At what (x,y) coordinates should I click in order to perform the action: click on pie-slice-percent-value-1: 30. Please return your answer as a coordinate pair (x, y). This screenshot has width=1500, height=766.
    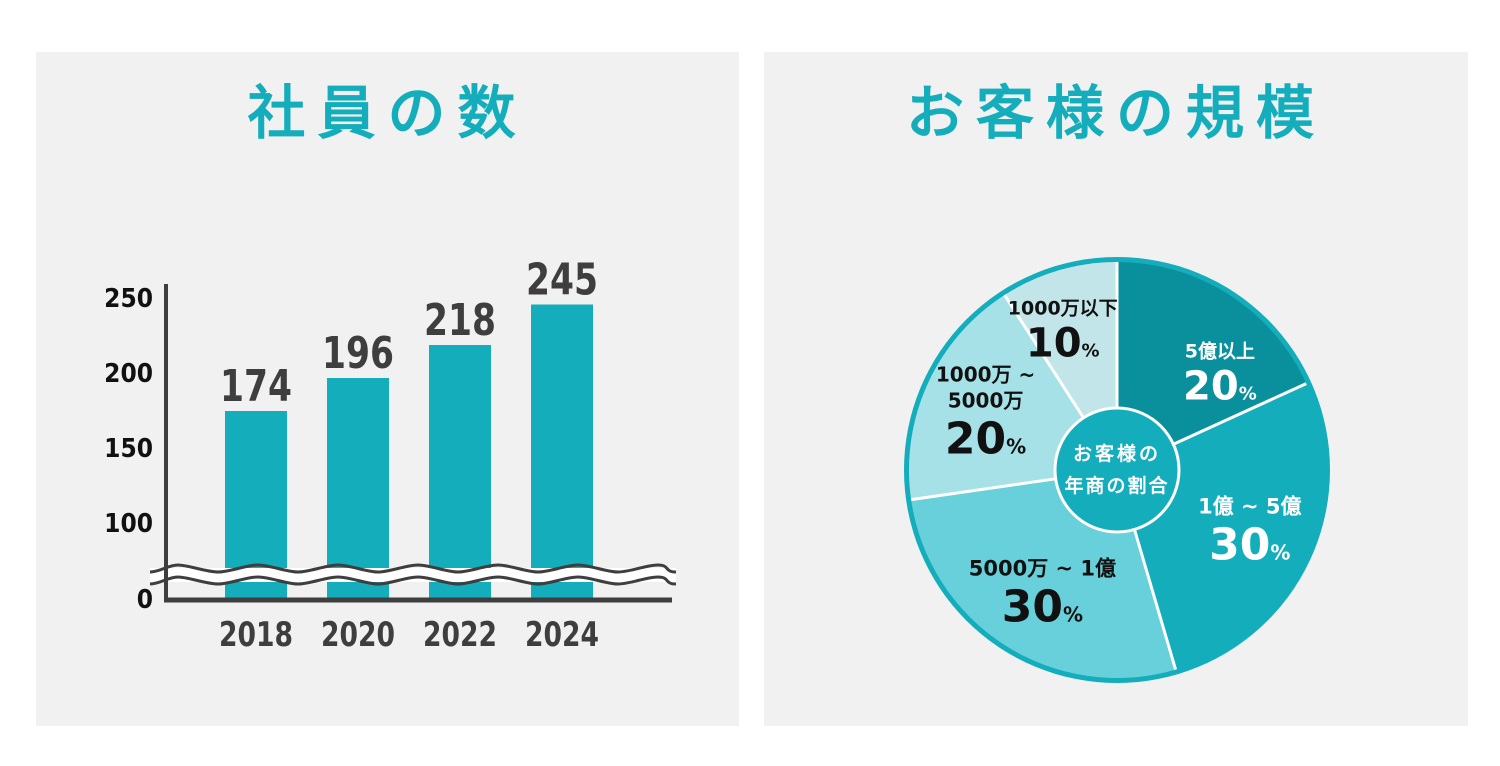
    Looking at the image, I should click on (1239, 545).